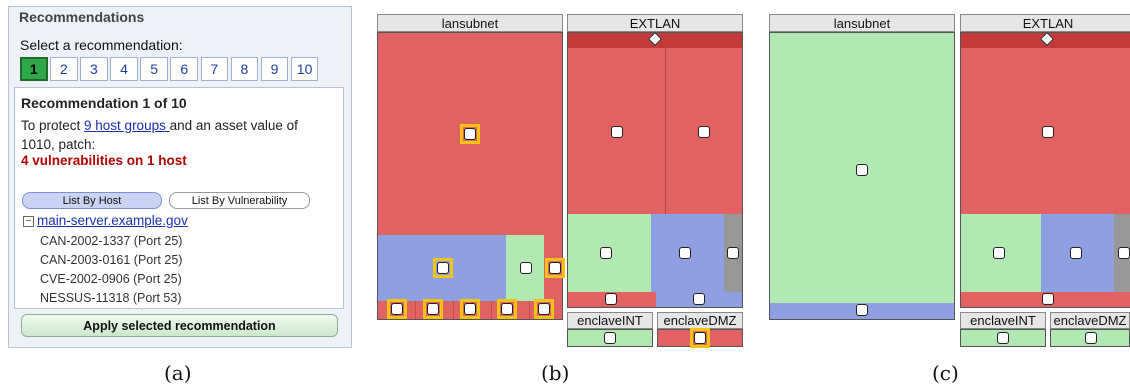  What do you see at coordinates (111, 279) in the screenshot?
I see `vulnerability-item: CVE-2002-0906 (Port 25)` at bounding box center [111, 279].